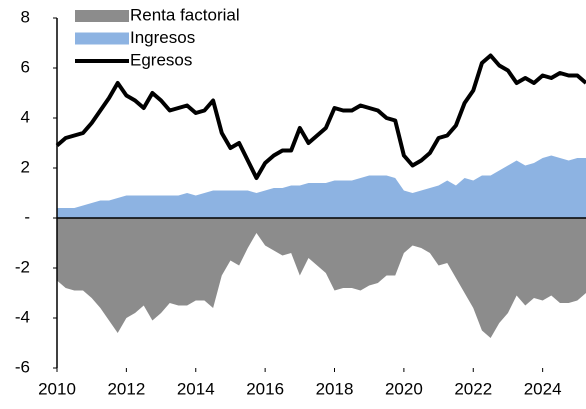 This screenshot has width=586, height=409. Describe the element at coordinates (265, 388) in the screenshot. I see `x-tick-label: 2016` at that location.